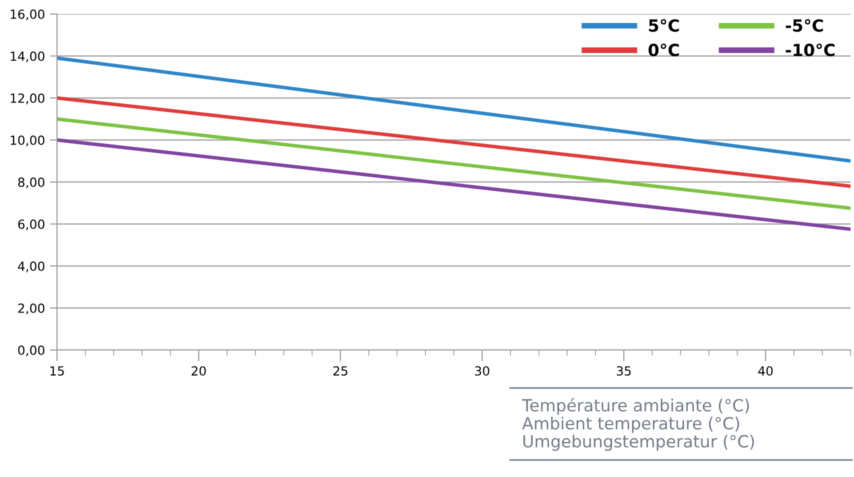  Describe the element at coordinates (199, 371) in the screenshot. I see `x-tick-label: 20` at that location.